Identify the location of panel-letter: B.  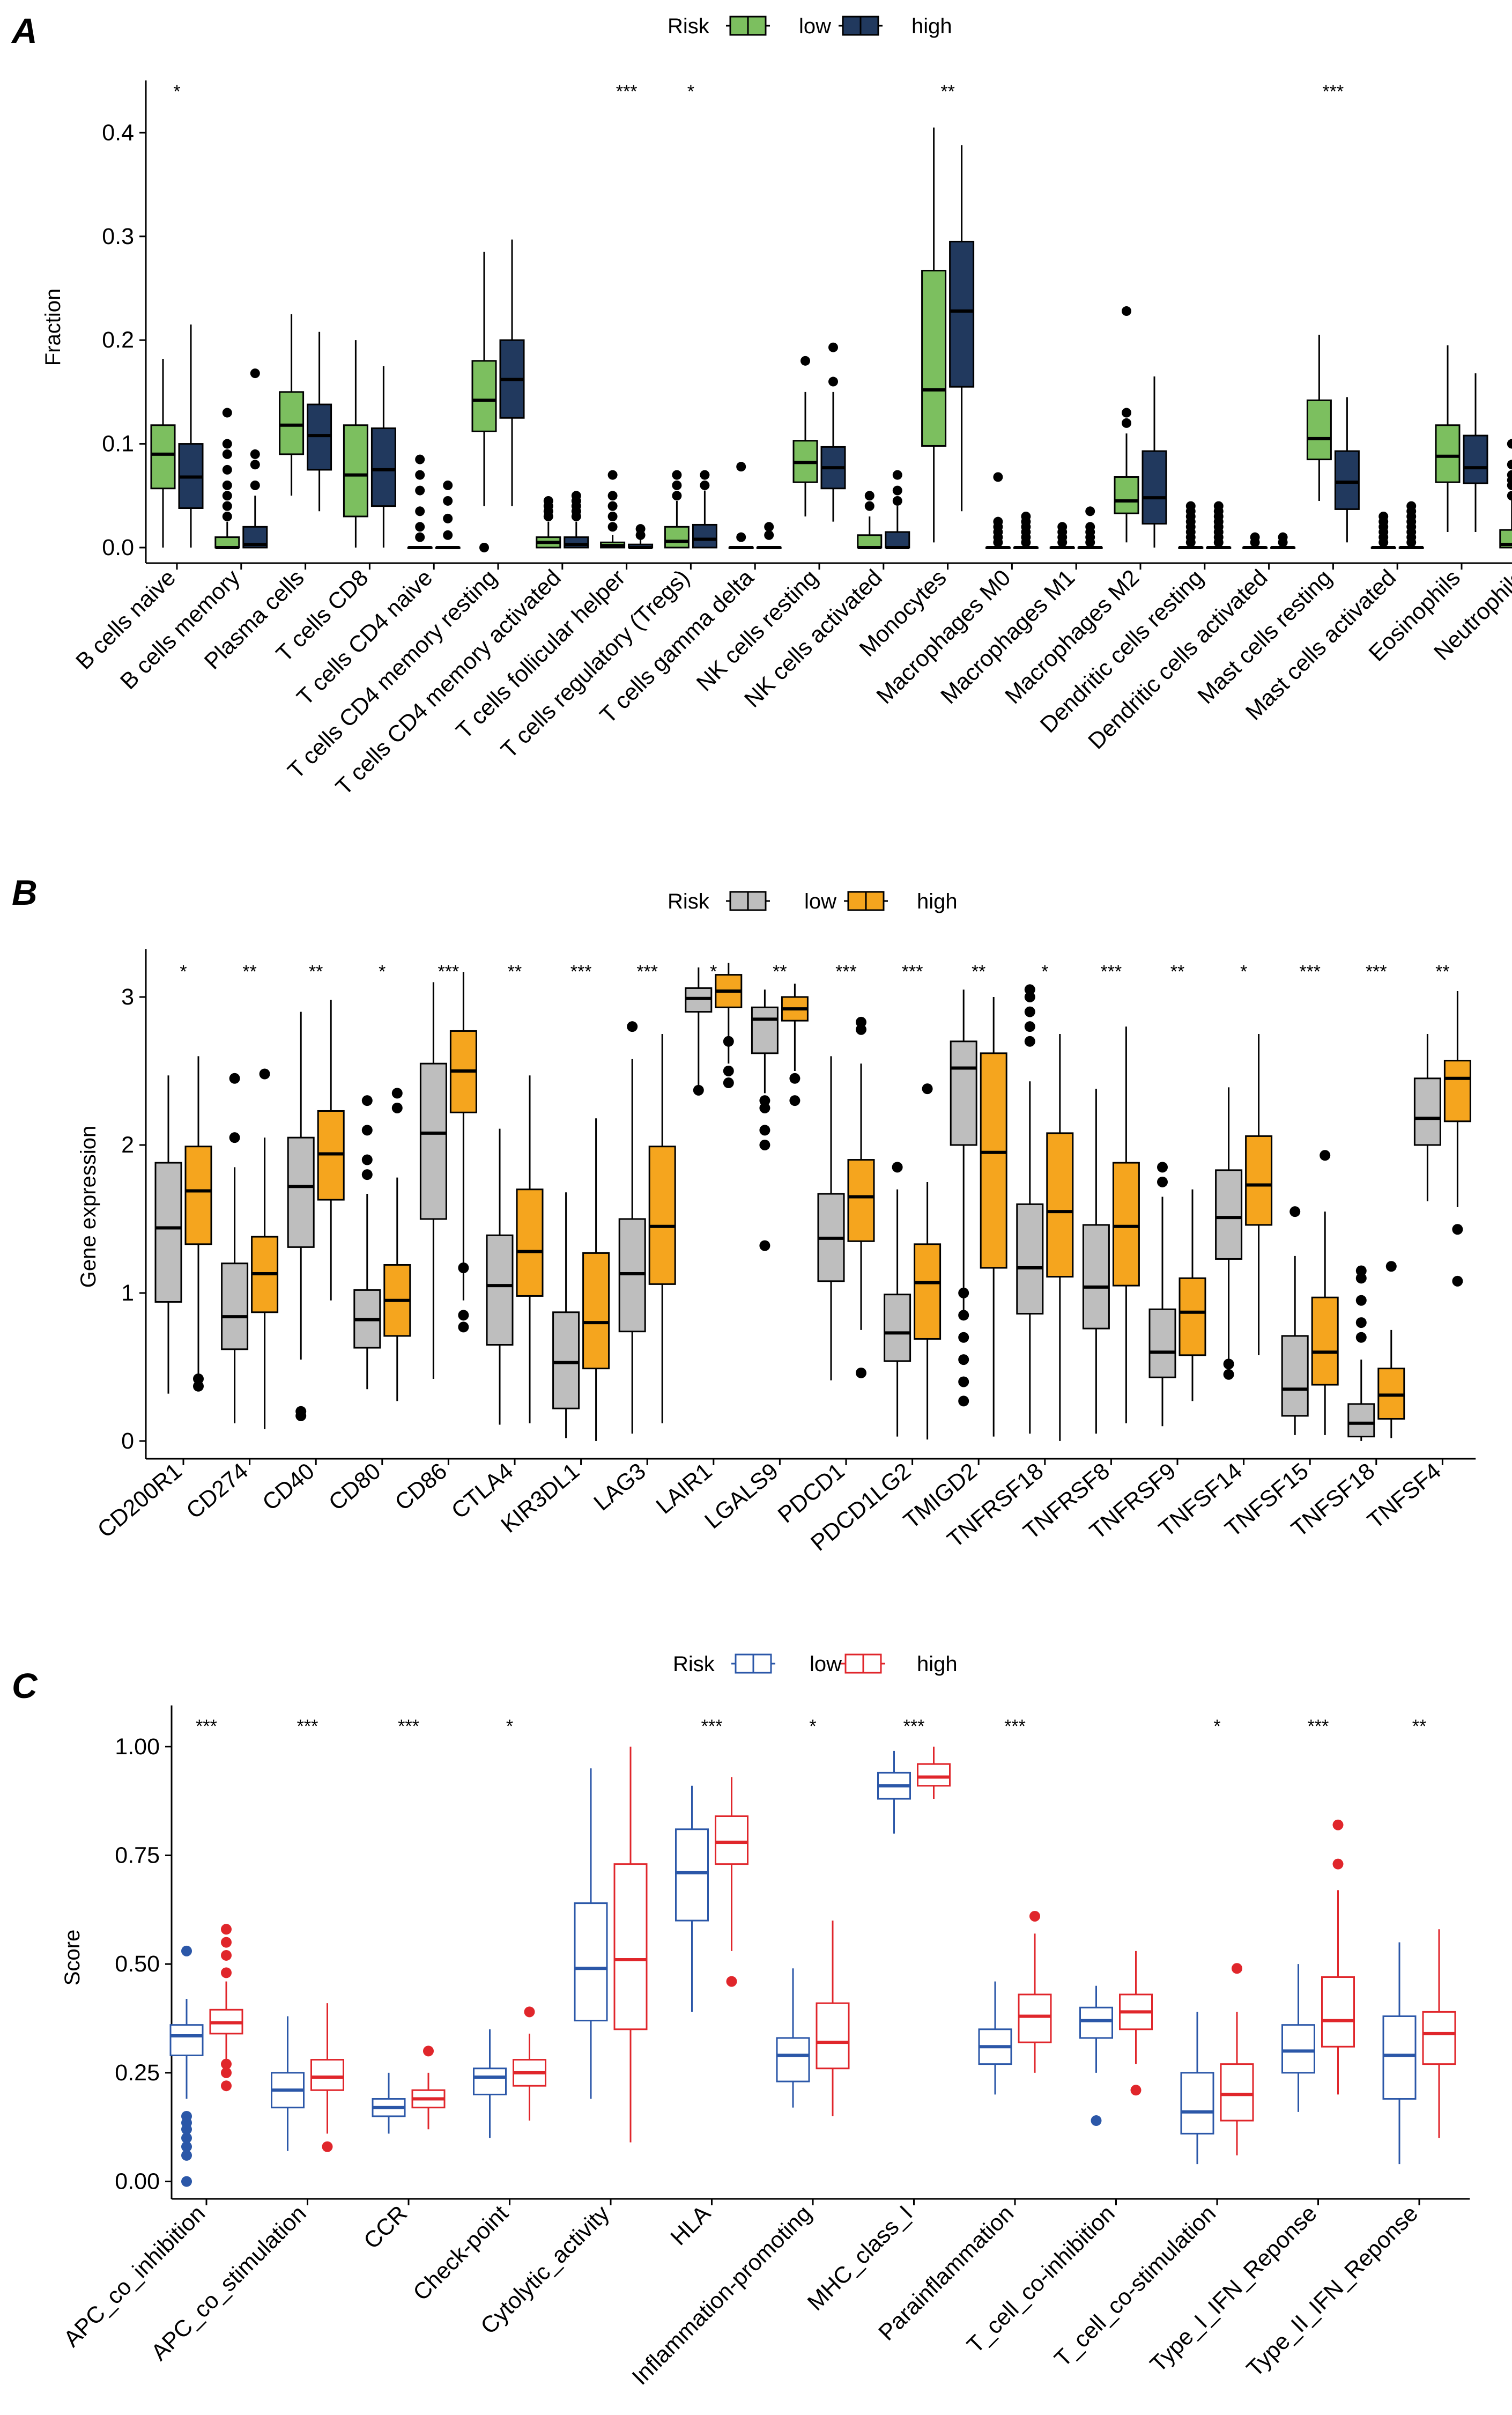
(25, 892).